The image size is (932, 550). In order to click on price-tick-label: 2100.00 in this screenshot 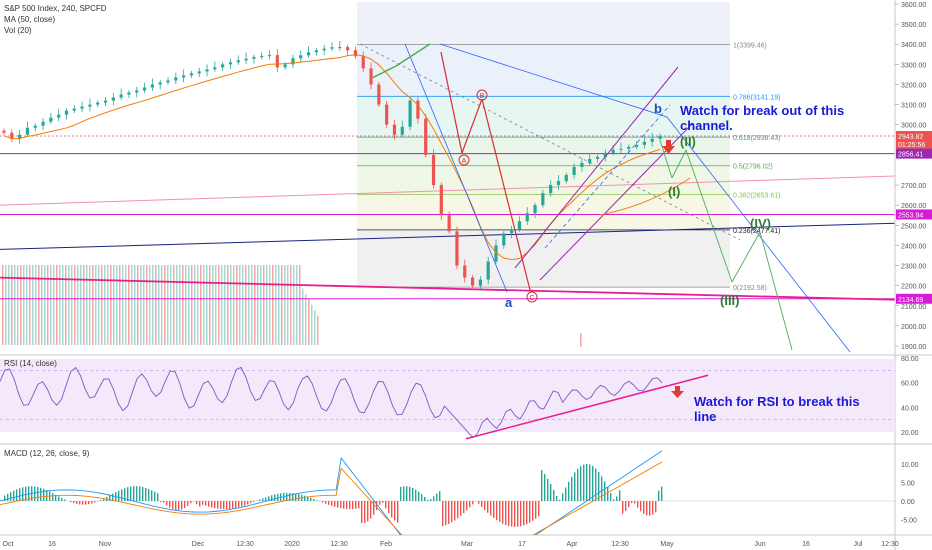, I will do `click(913, 307)`.